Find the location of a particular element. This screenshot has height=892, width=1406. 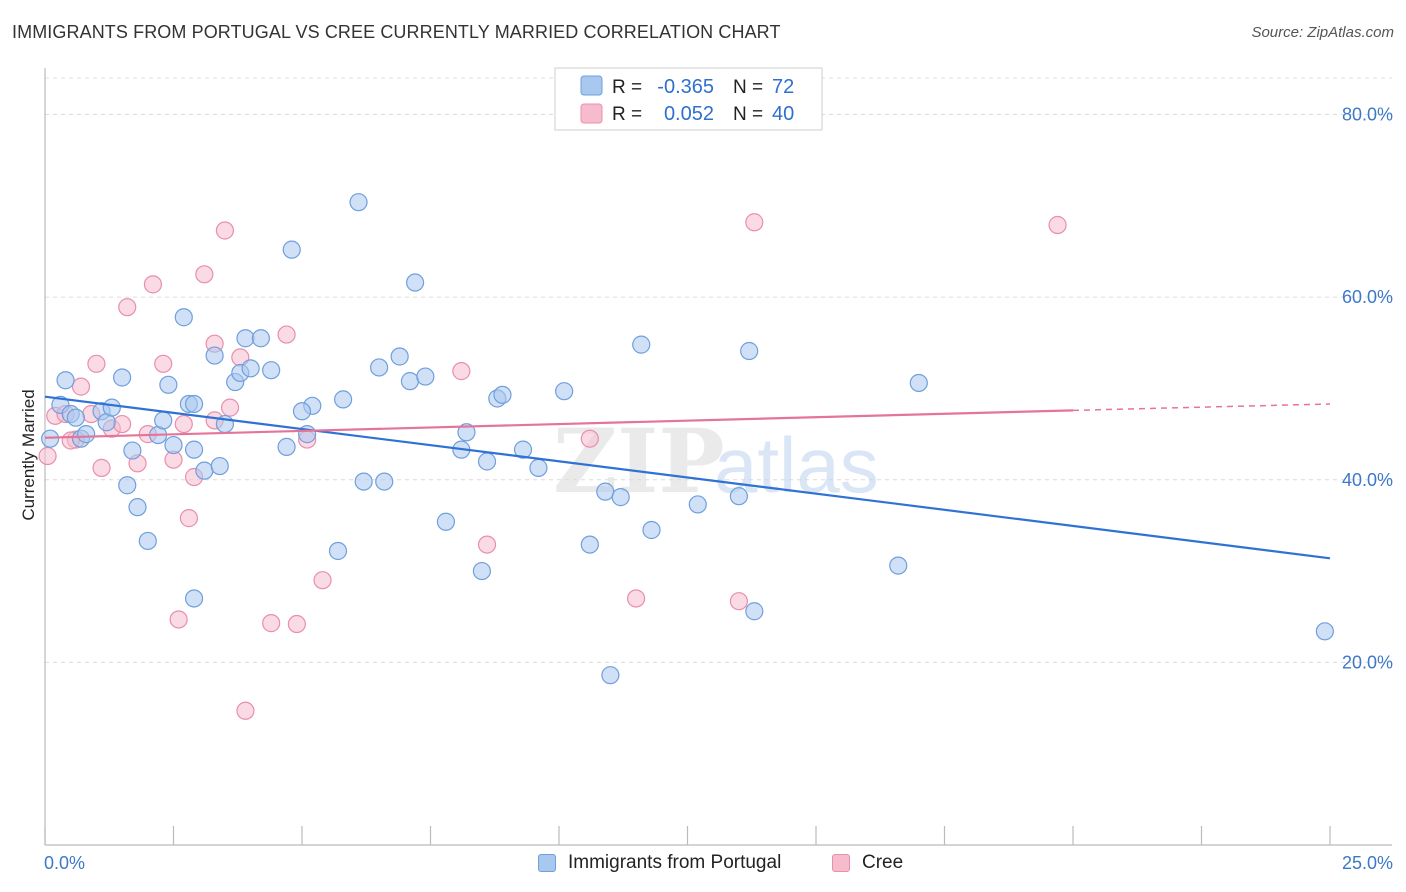

x-tick-label: 25.0% is located at coordinates (1367, 863).